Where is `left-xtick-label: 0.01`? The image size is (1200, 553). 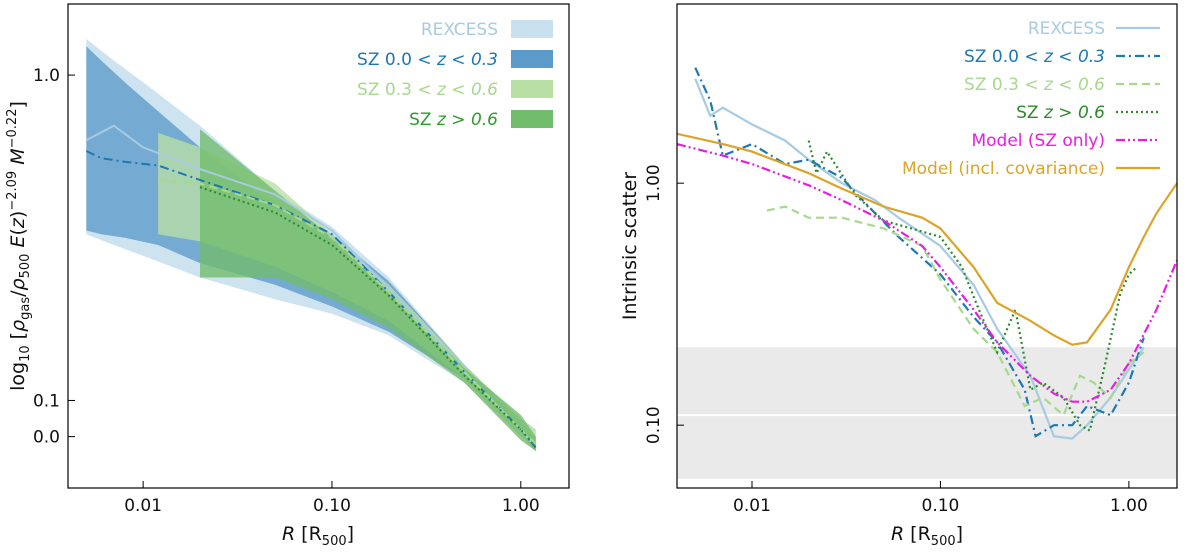 left-xtick-label: 0.01 is located at coordinates (143, 506).